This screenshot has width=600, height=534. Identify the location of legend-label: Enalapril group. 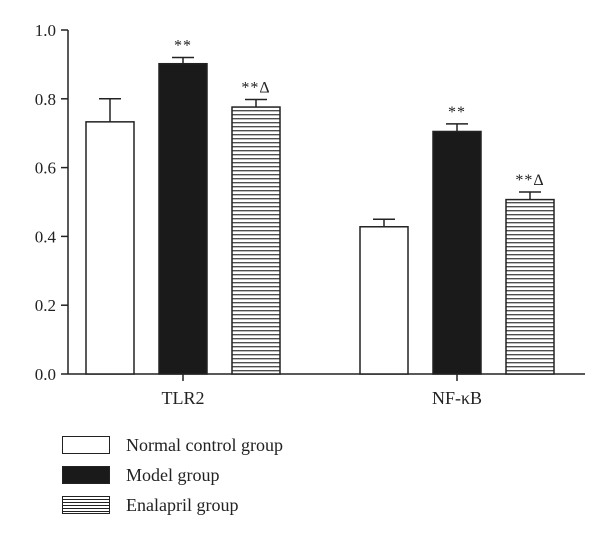
(182, 504).